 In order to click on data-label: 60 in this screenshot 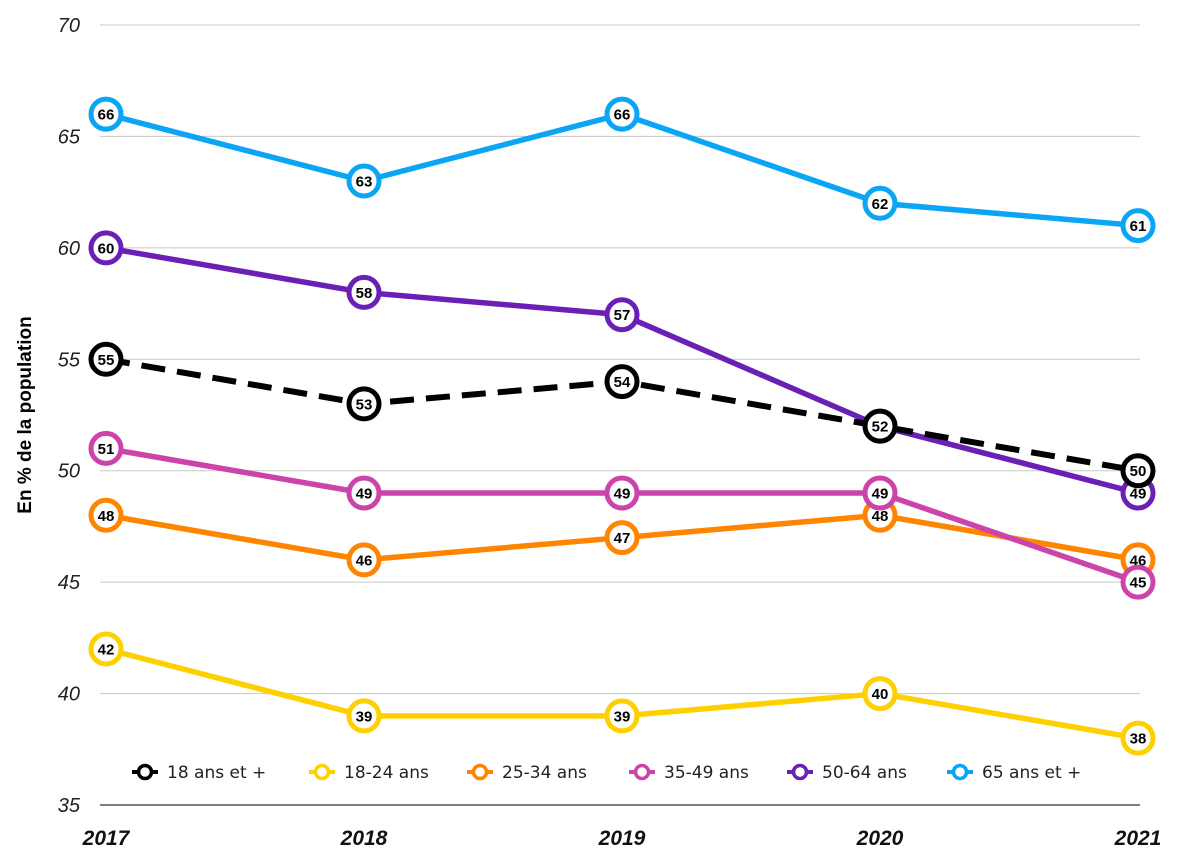, I will do `click(106, 248)`.